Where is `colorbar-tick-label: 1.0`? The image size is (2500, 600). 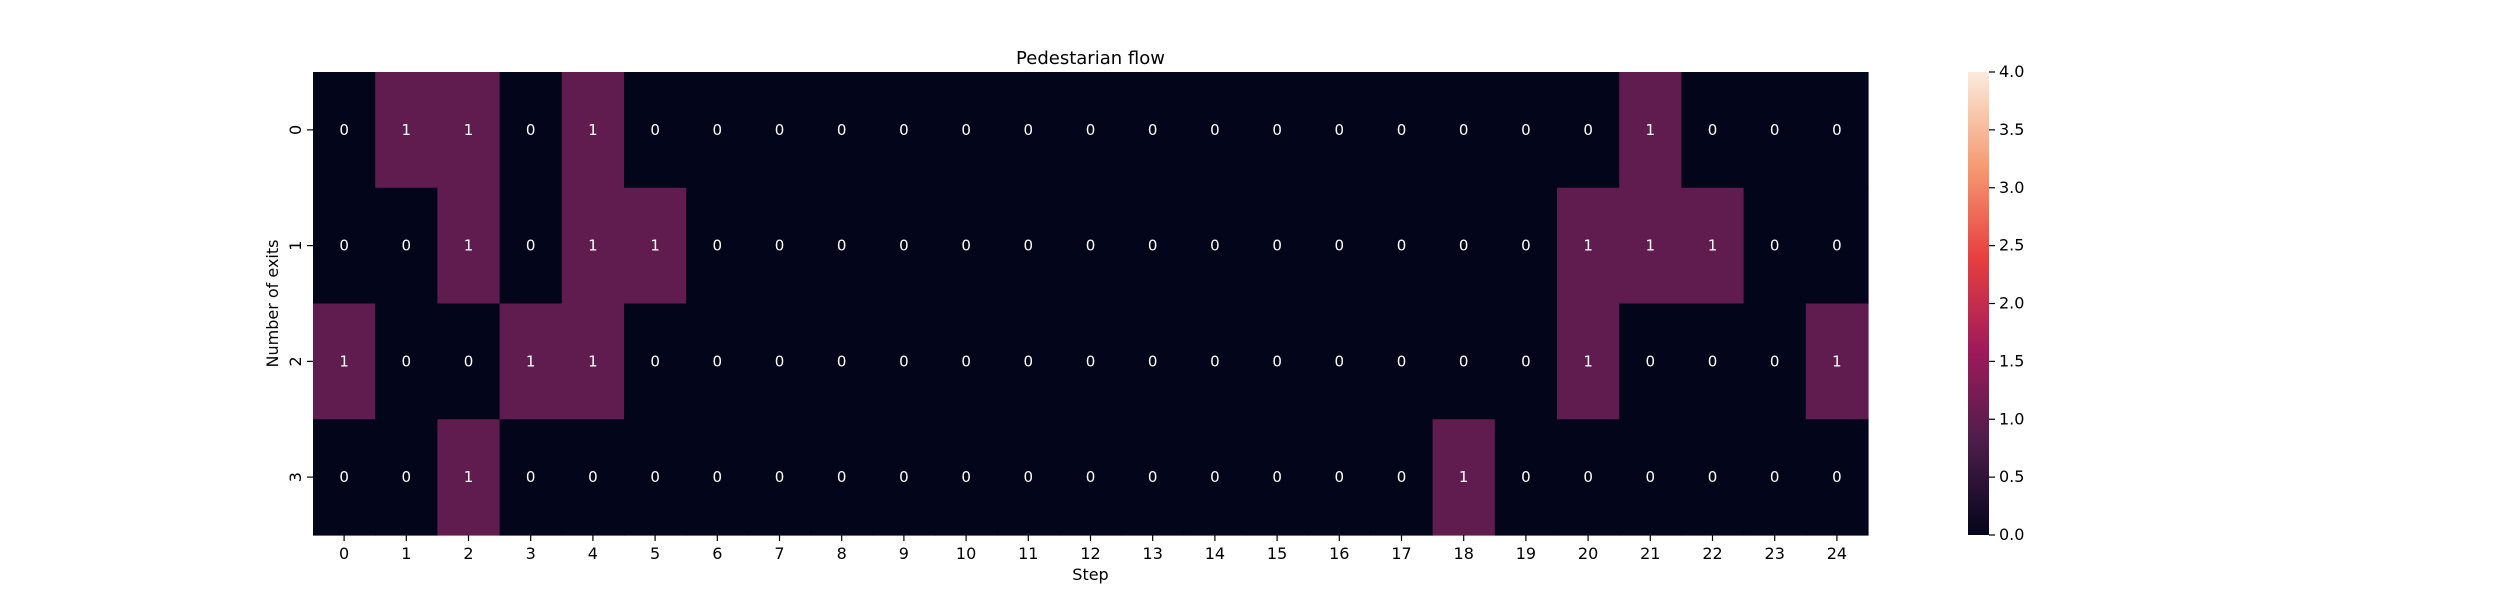 colorbar-tick-label: 1.0 is located at coordinates (2011, 418).